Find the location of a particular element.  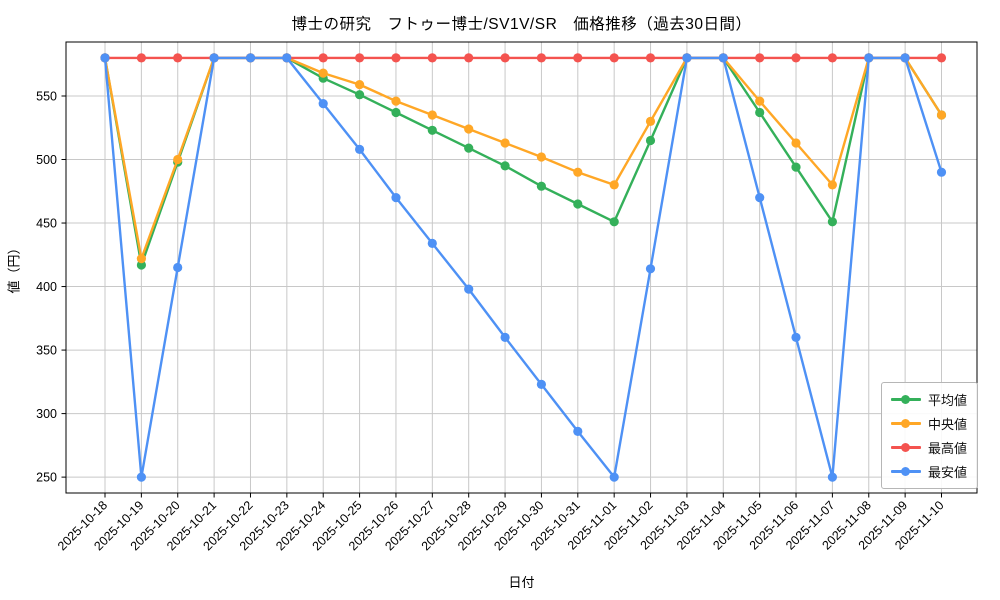

legend-item-median: 中央値 is located at coordinates (928, 423).